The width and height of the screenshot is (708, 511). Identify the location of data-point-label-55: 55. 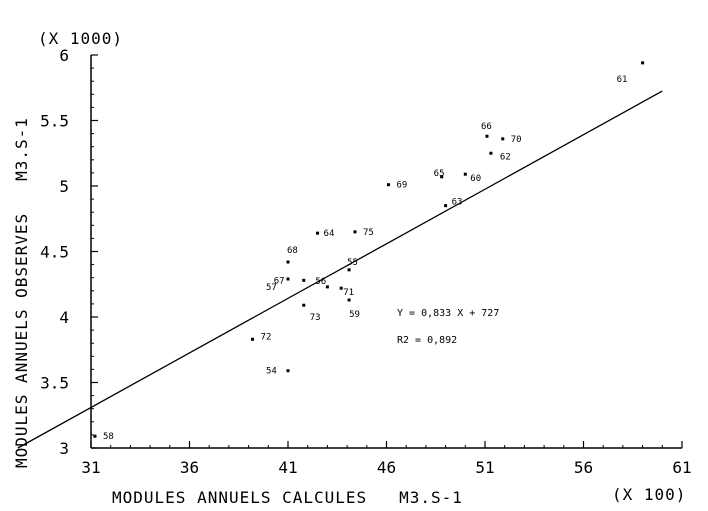
(352, 263).